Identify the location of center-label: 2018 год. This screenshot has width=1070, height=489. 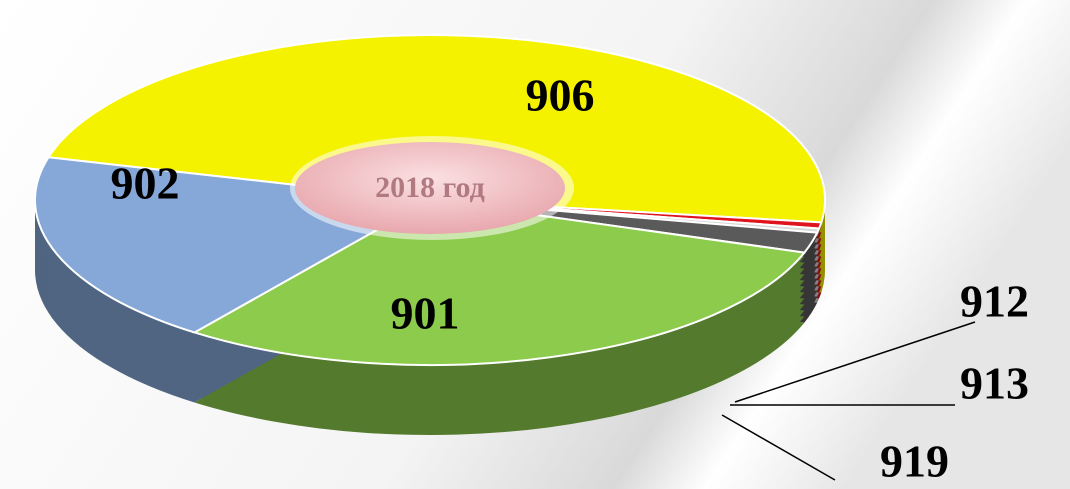
(430, 187).